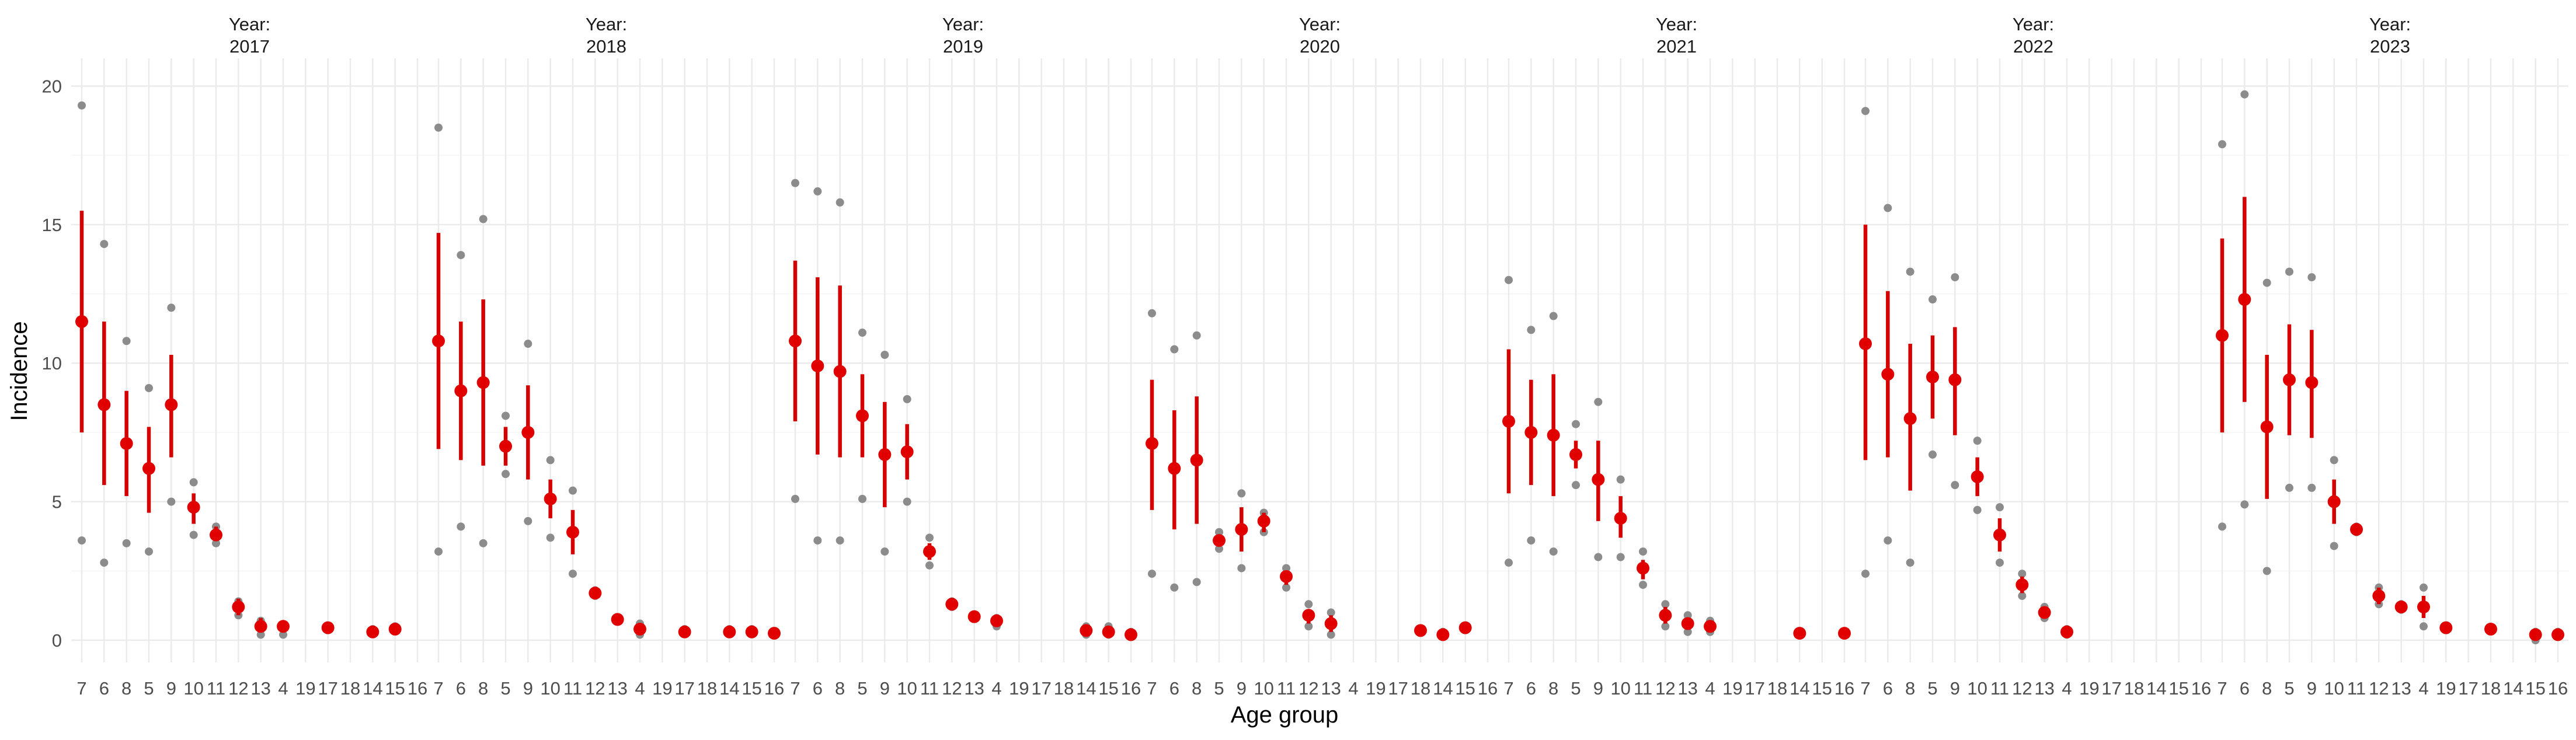  I want to click on facet-strip-year: 2021, so click(1676, 47).